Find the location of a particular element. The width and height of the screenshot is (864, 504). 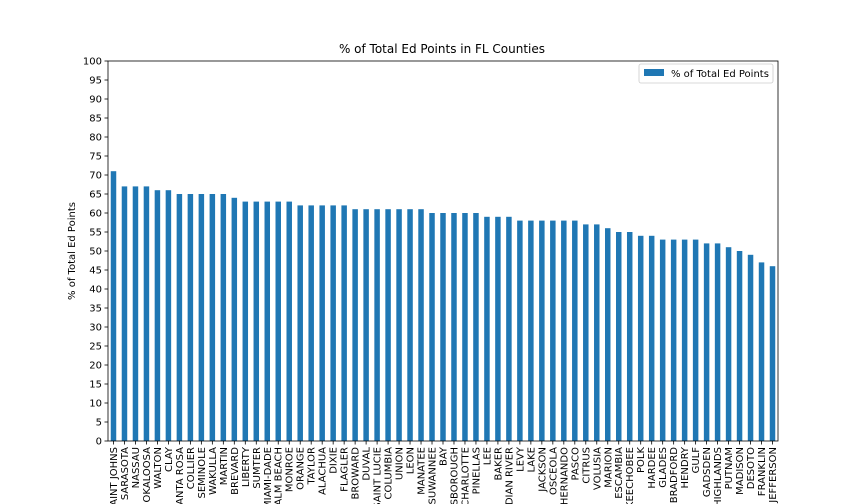

x-tick-label: FRANKLIN is located at coordinates (762, 471).